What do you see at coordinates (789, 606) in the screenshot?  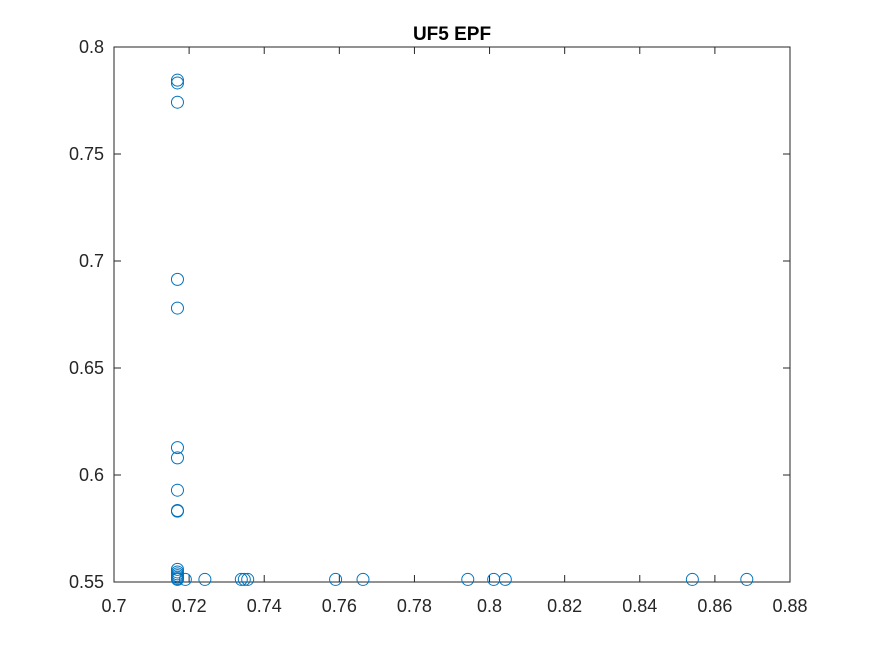 I see `x-tick-label: 0.88` at bounding box center [789, 606].